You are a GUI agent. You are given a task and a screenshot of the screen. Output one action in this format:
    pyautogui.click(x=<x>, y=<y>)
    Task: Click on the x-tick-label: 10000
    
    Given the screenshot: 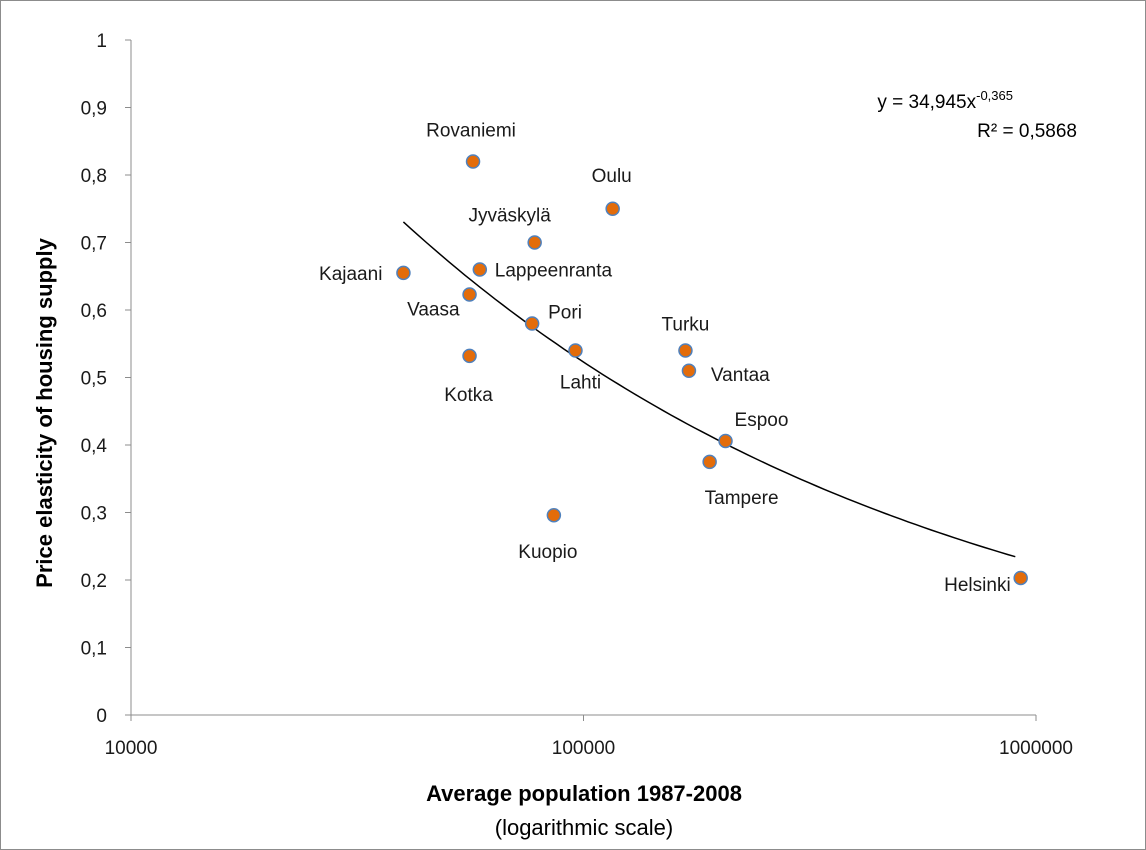 What is the action you would take?
    pyautogui.click(x=131, y=748)
    